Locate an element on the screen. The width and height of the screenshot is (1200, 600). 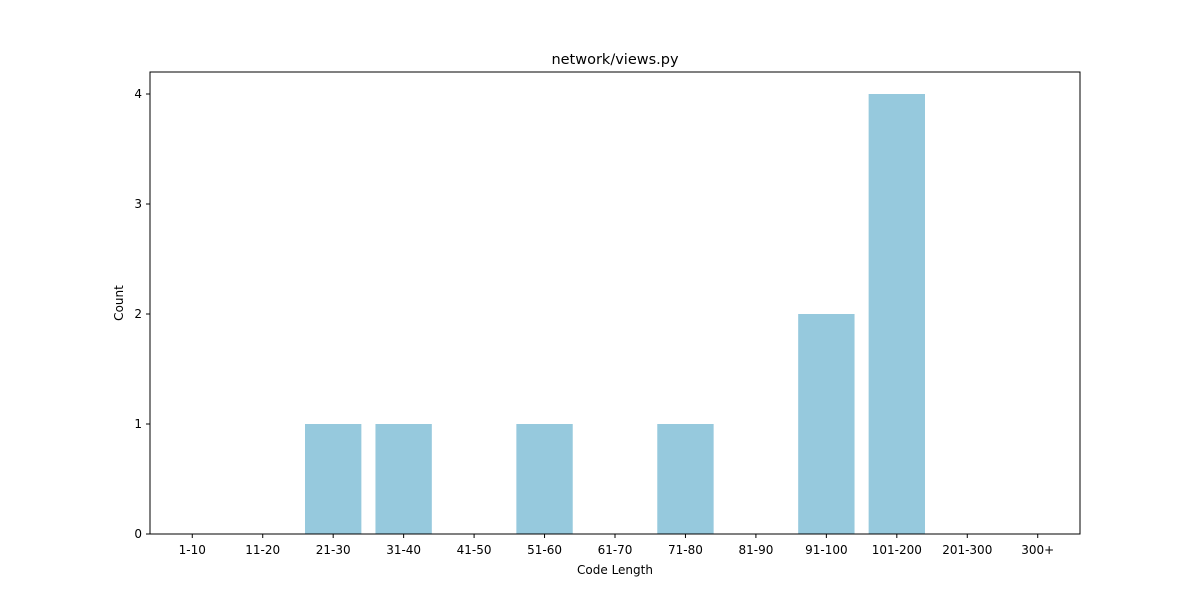
y-axis-ticks: 0 1 2 3 4 is located at coordinates (142, 314).